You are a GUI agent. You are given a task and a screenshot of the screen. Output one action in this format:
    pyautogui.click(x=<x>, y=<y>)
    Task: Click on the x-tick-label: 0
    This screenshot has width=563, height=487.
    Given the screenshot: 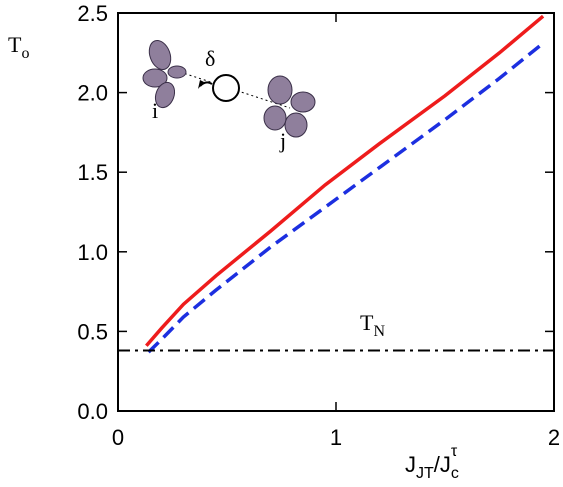 What is the action you would take?
    pyautogui.click(x=118, y=437)
    